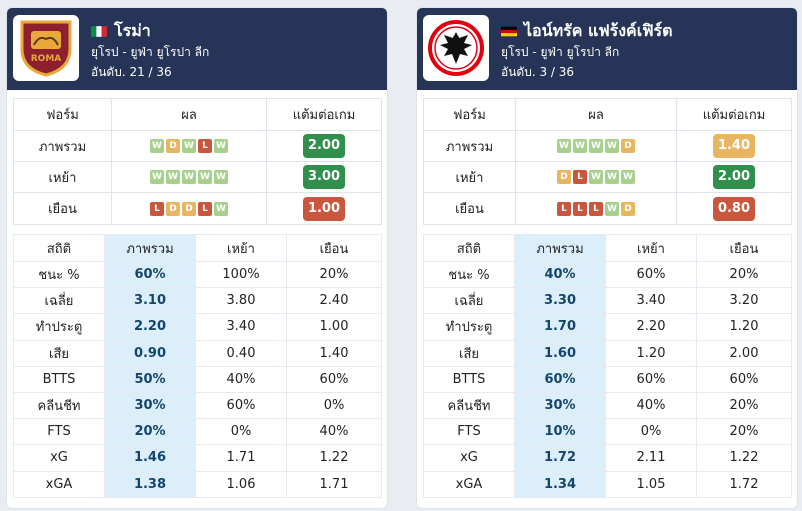 The image size is (802, 511). I want to click on stats-row: xG 1.72 2.11 1.22, so click(607, 458).